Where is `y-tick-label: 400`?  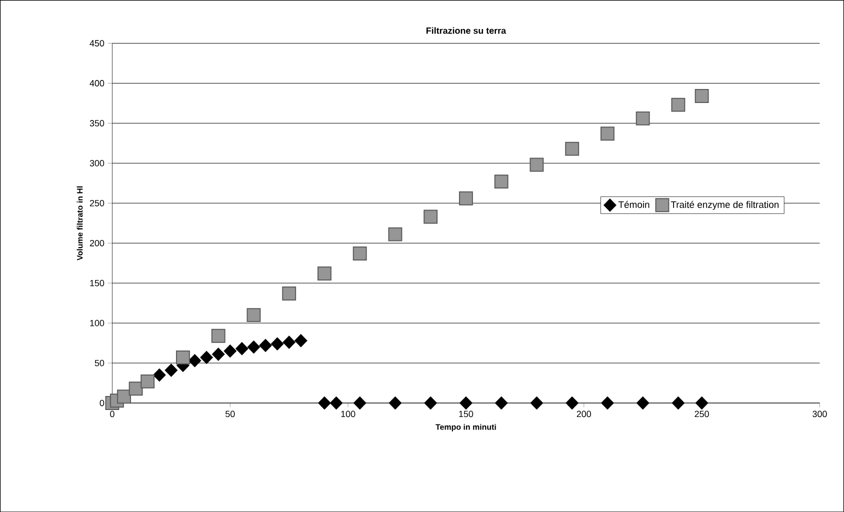
y-tick-label: 400 is located at coordinates (97, 83).